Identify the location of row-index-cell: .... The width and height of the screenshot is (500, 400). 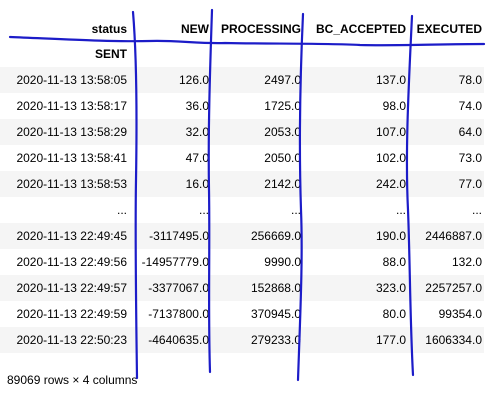
(121, 210).